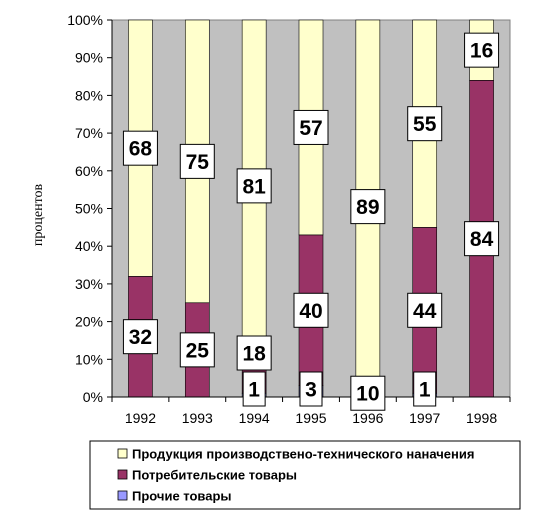 This screenshot has height=524, width=560. Describe the element at coordinates (89, 95) in the screenshot. I see `y-tick-label: 80%` at that location.